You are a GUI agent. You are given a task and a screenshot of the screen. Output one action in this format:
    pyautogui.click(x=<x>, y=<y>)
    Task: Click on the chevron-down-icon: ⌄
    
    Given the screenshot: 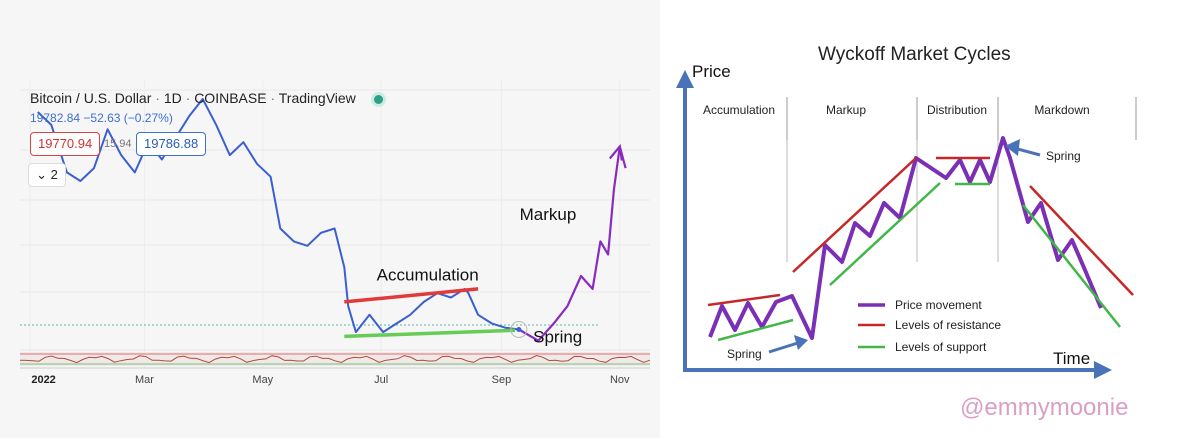 What is the action you would take?
    pyautogui.click(x=42, y=174)
    